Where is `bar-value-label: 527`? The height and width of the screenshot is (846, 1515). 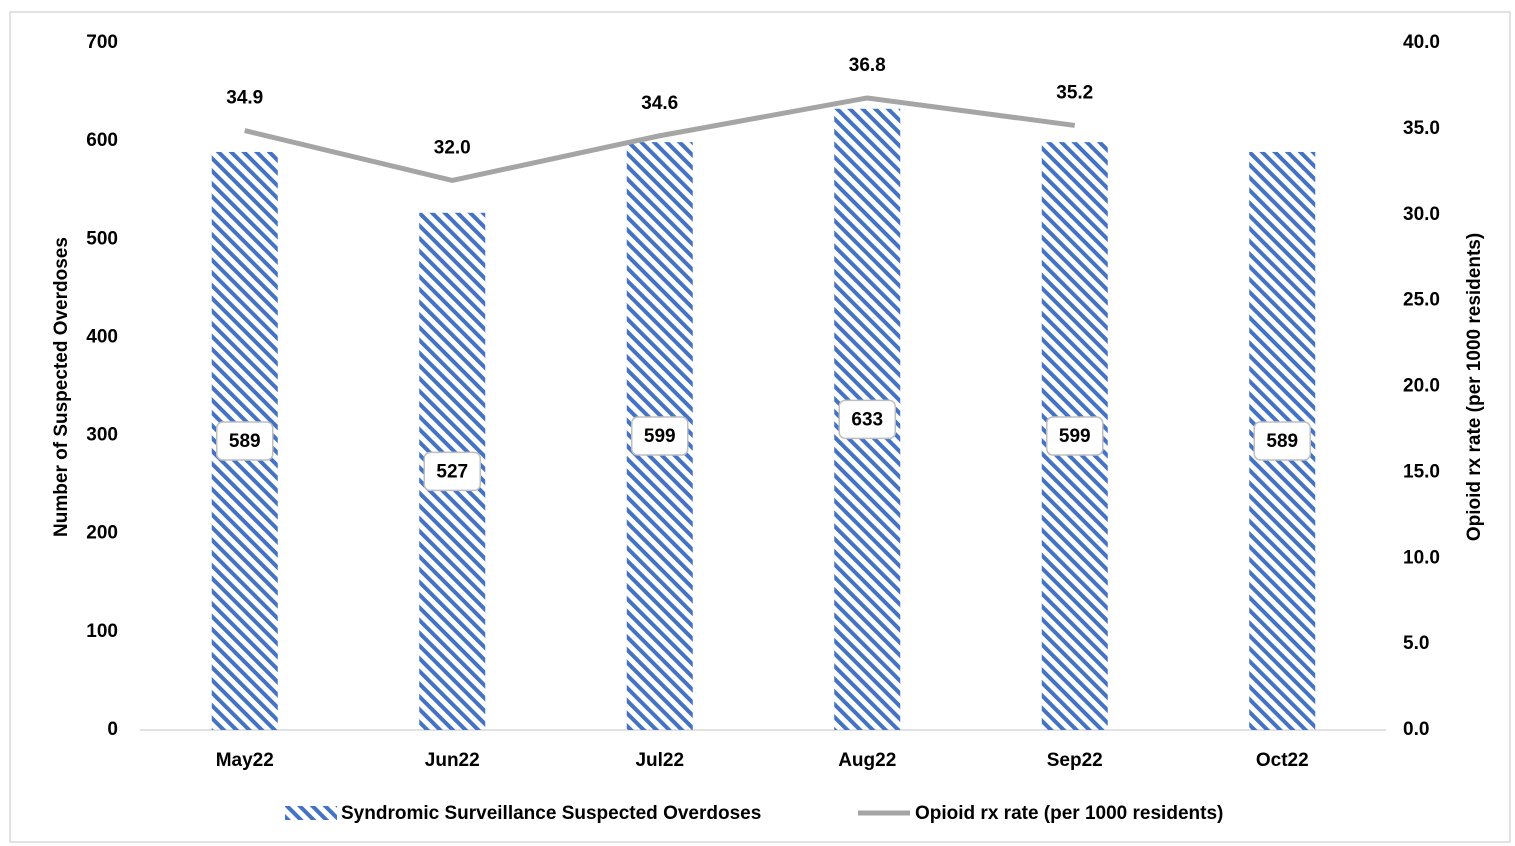
bar-value-label: 527 is located at coordinates (452, 471).